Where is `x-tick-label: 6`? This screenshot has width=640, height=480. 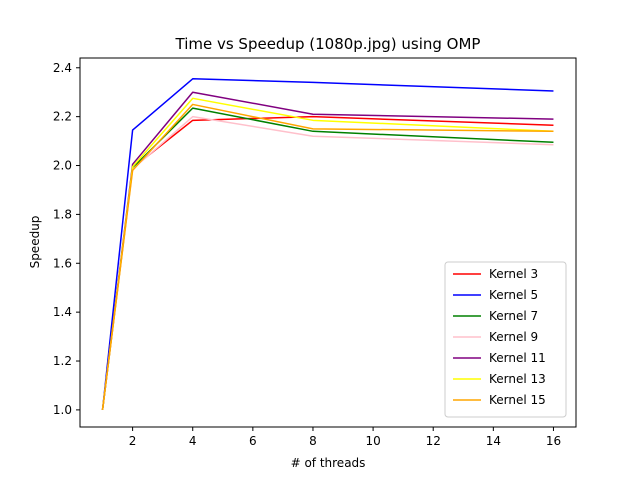 x-tick-label: 6 is located at coordinates (253, 441).